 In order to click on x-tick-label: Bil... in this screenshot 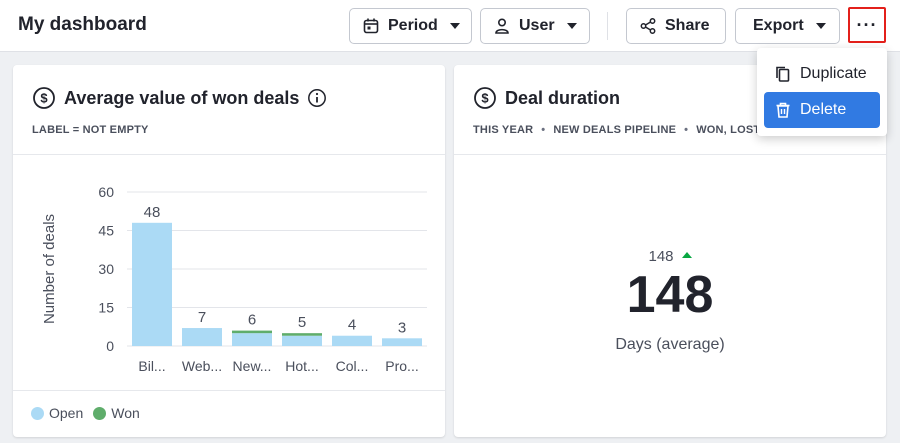, I will do `click(151, 366)`.